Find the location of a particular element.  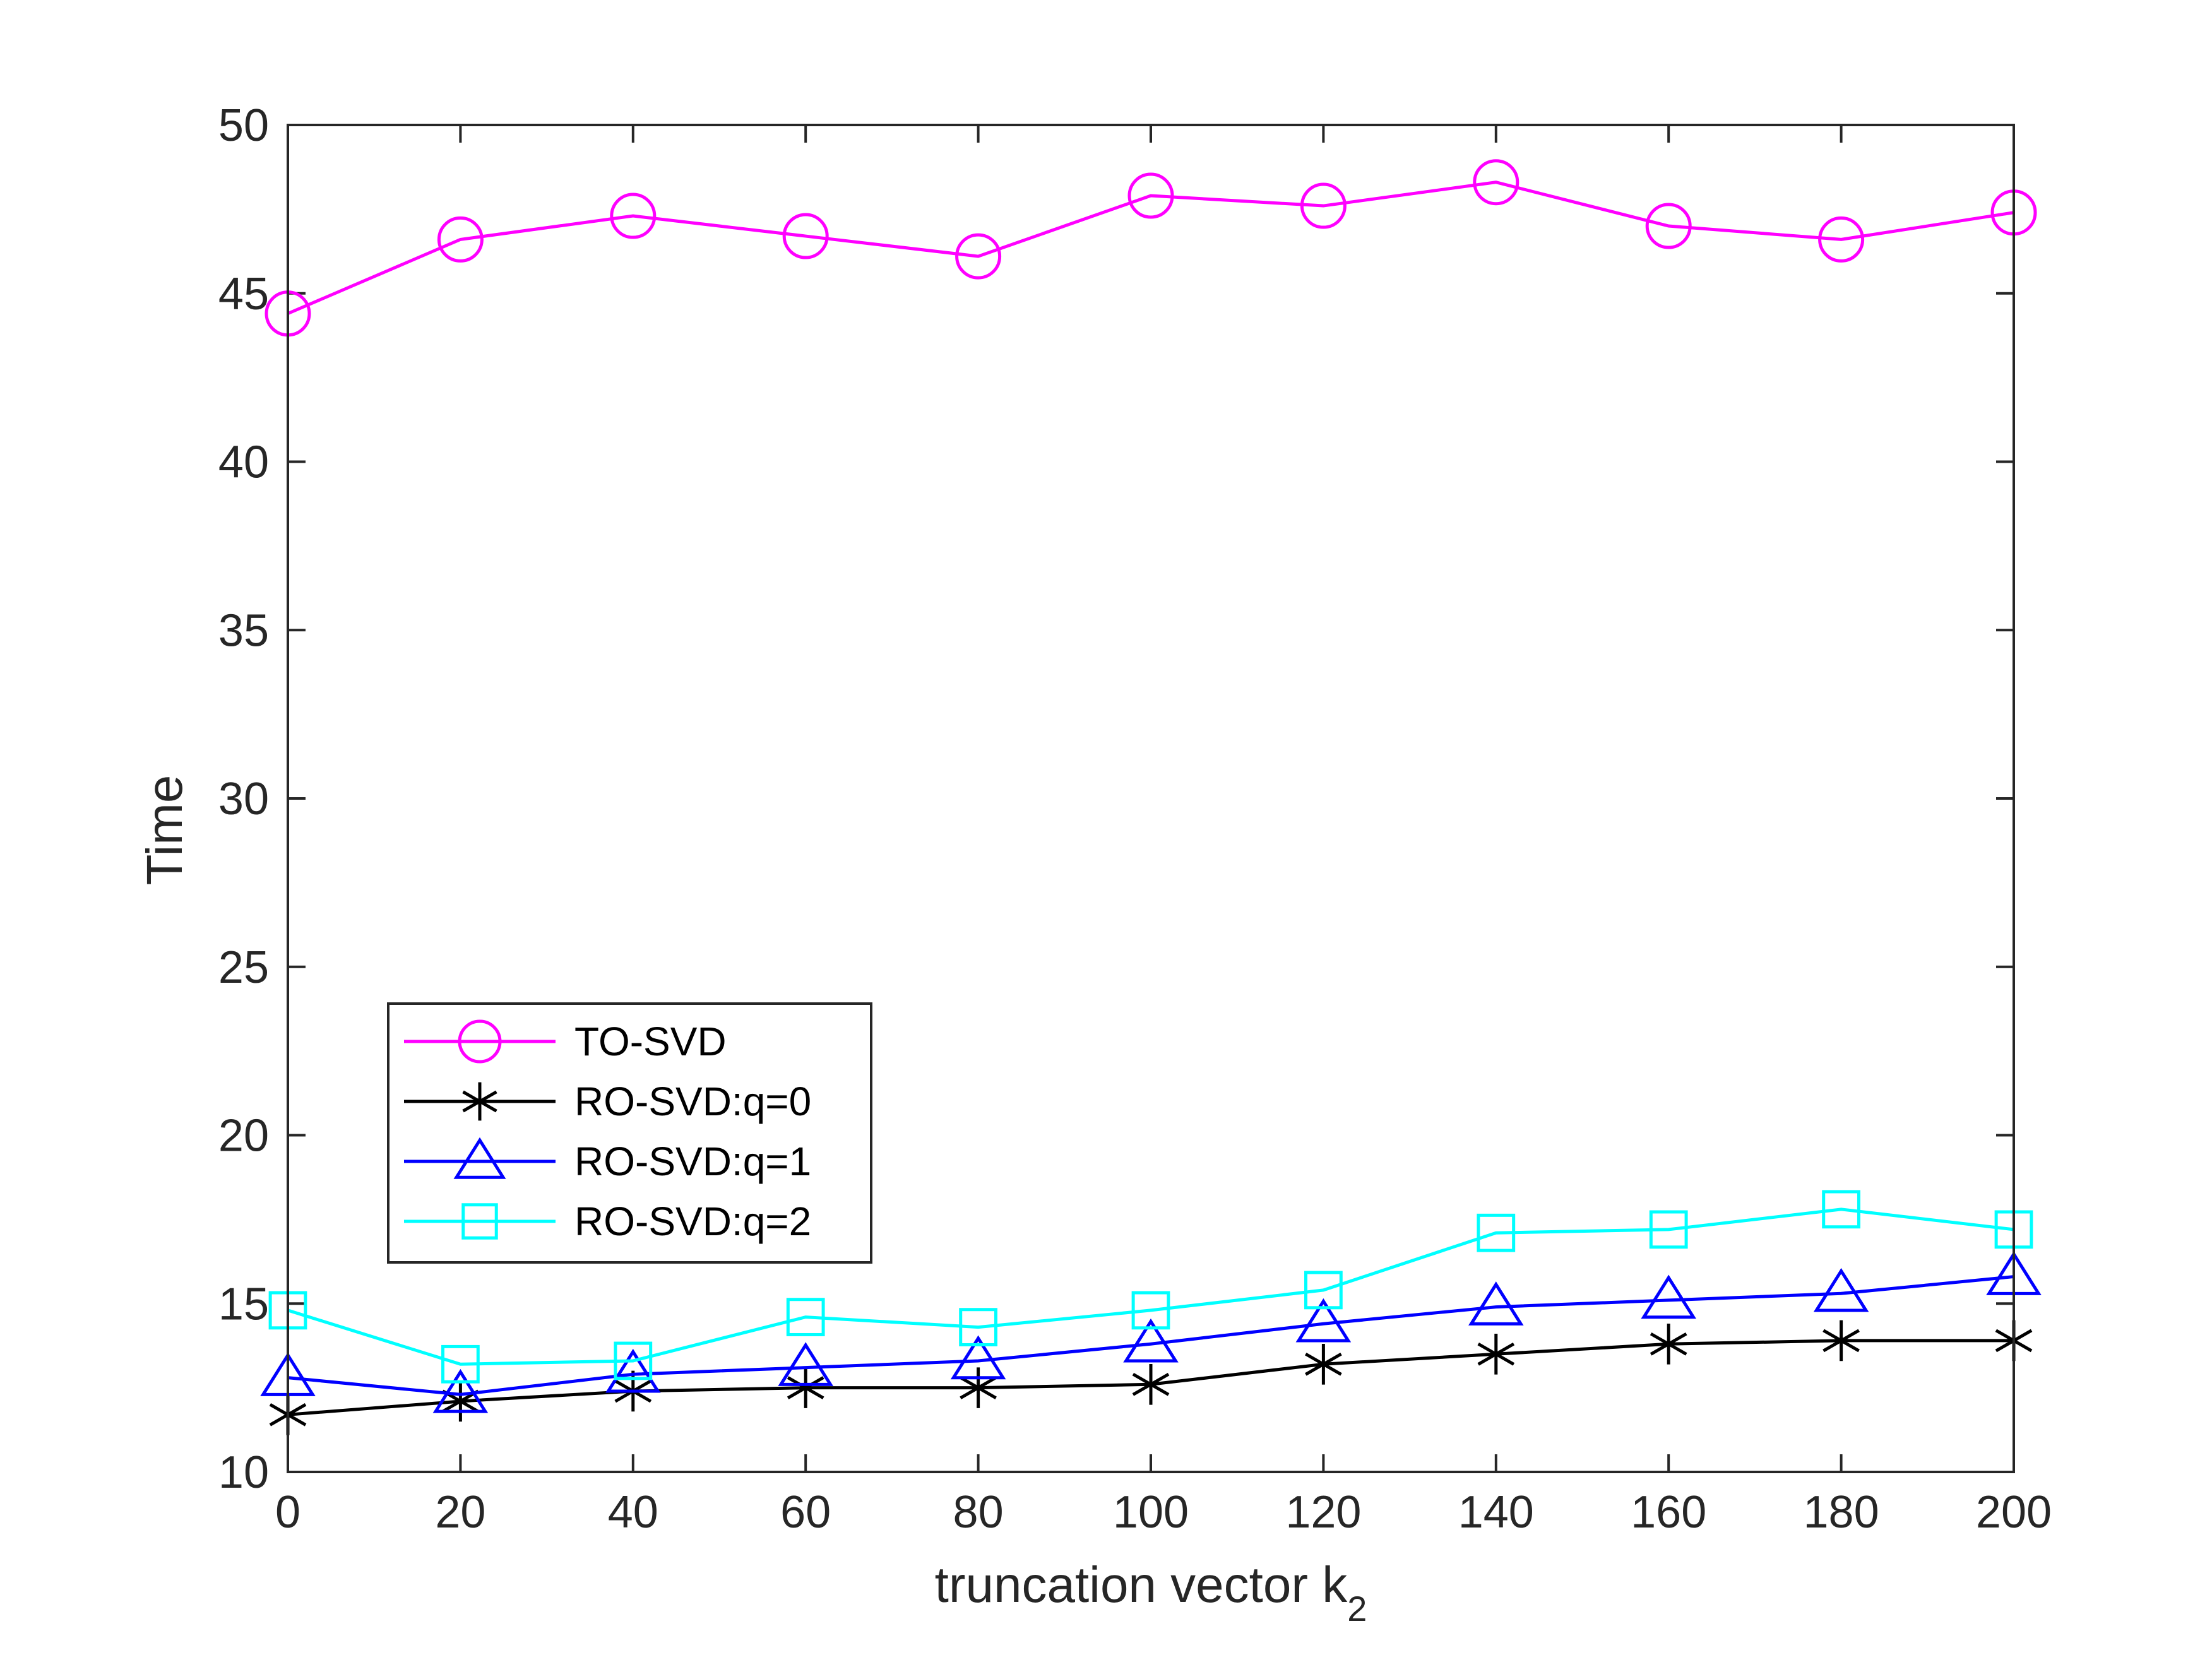

legend-entry: RO-SVD:q=0 is located at coordinates (607, 1101).